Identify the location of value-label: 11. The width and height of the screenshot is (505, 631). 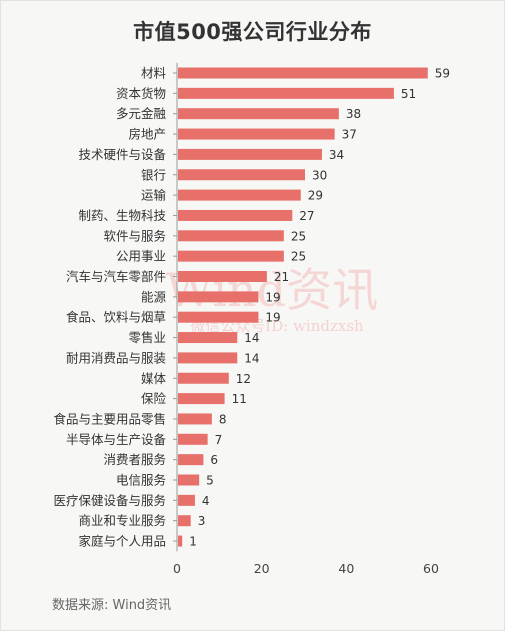
(239, 399).